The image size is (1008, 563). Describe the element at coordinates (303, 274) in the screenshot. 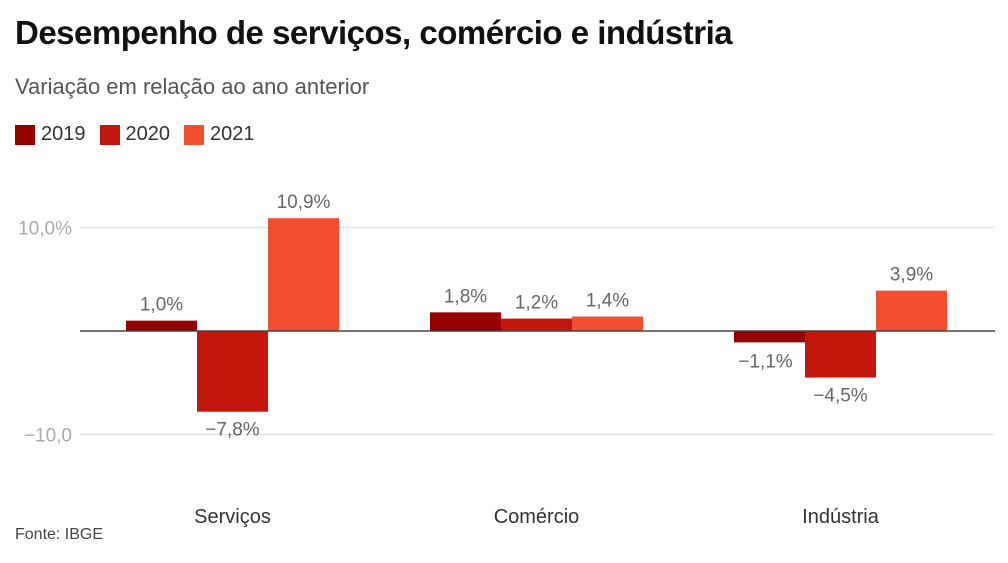

I see `bar-2021-serviços` at that location.